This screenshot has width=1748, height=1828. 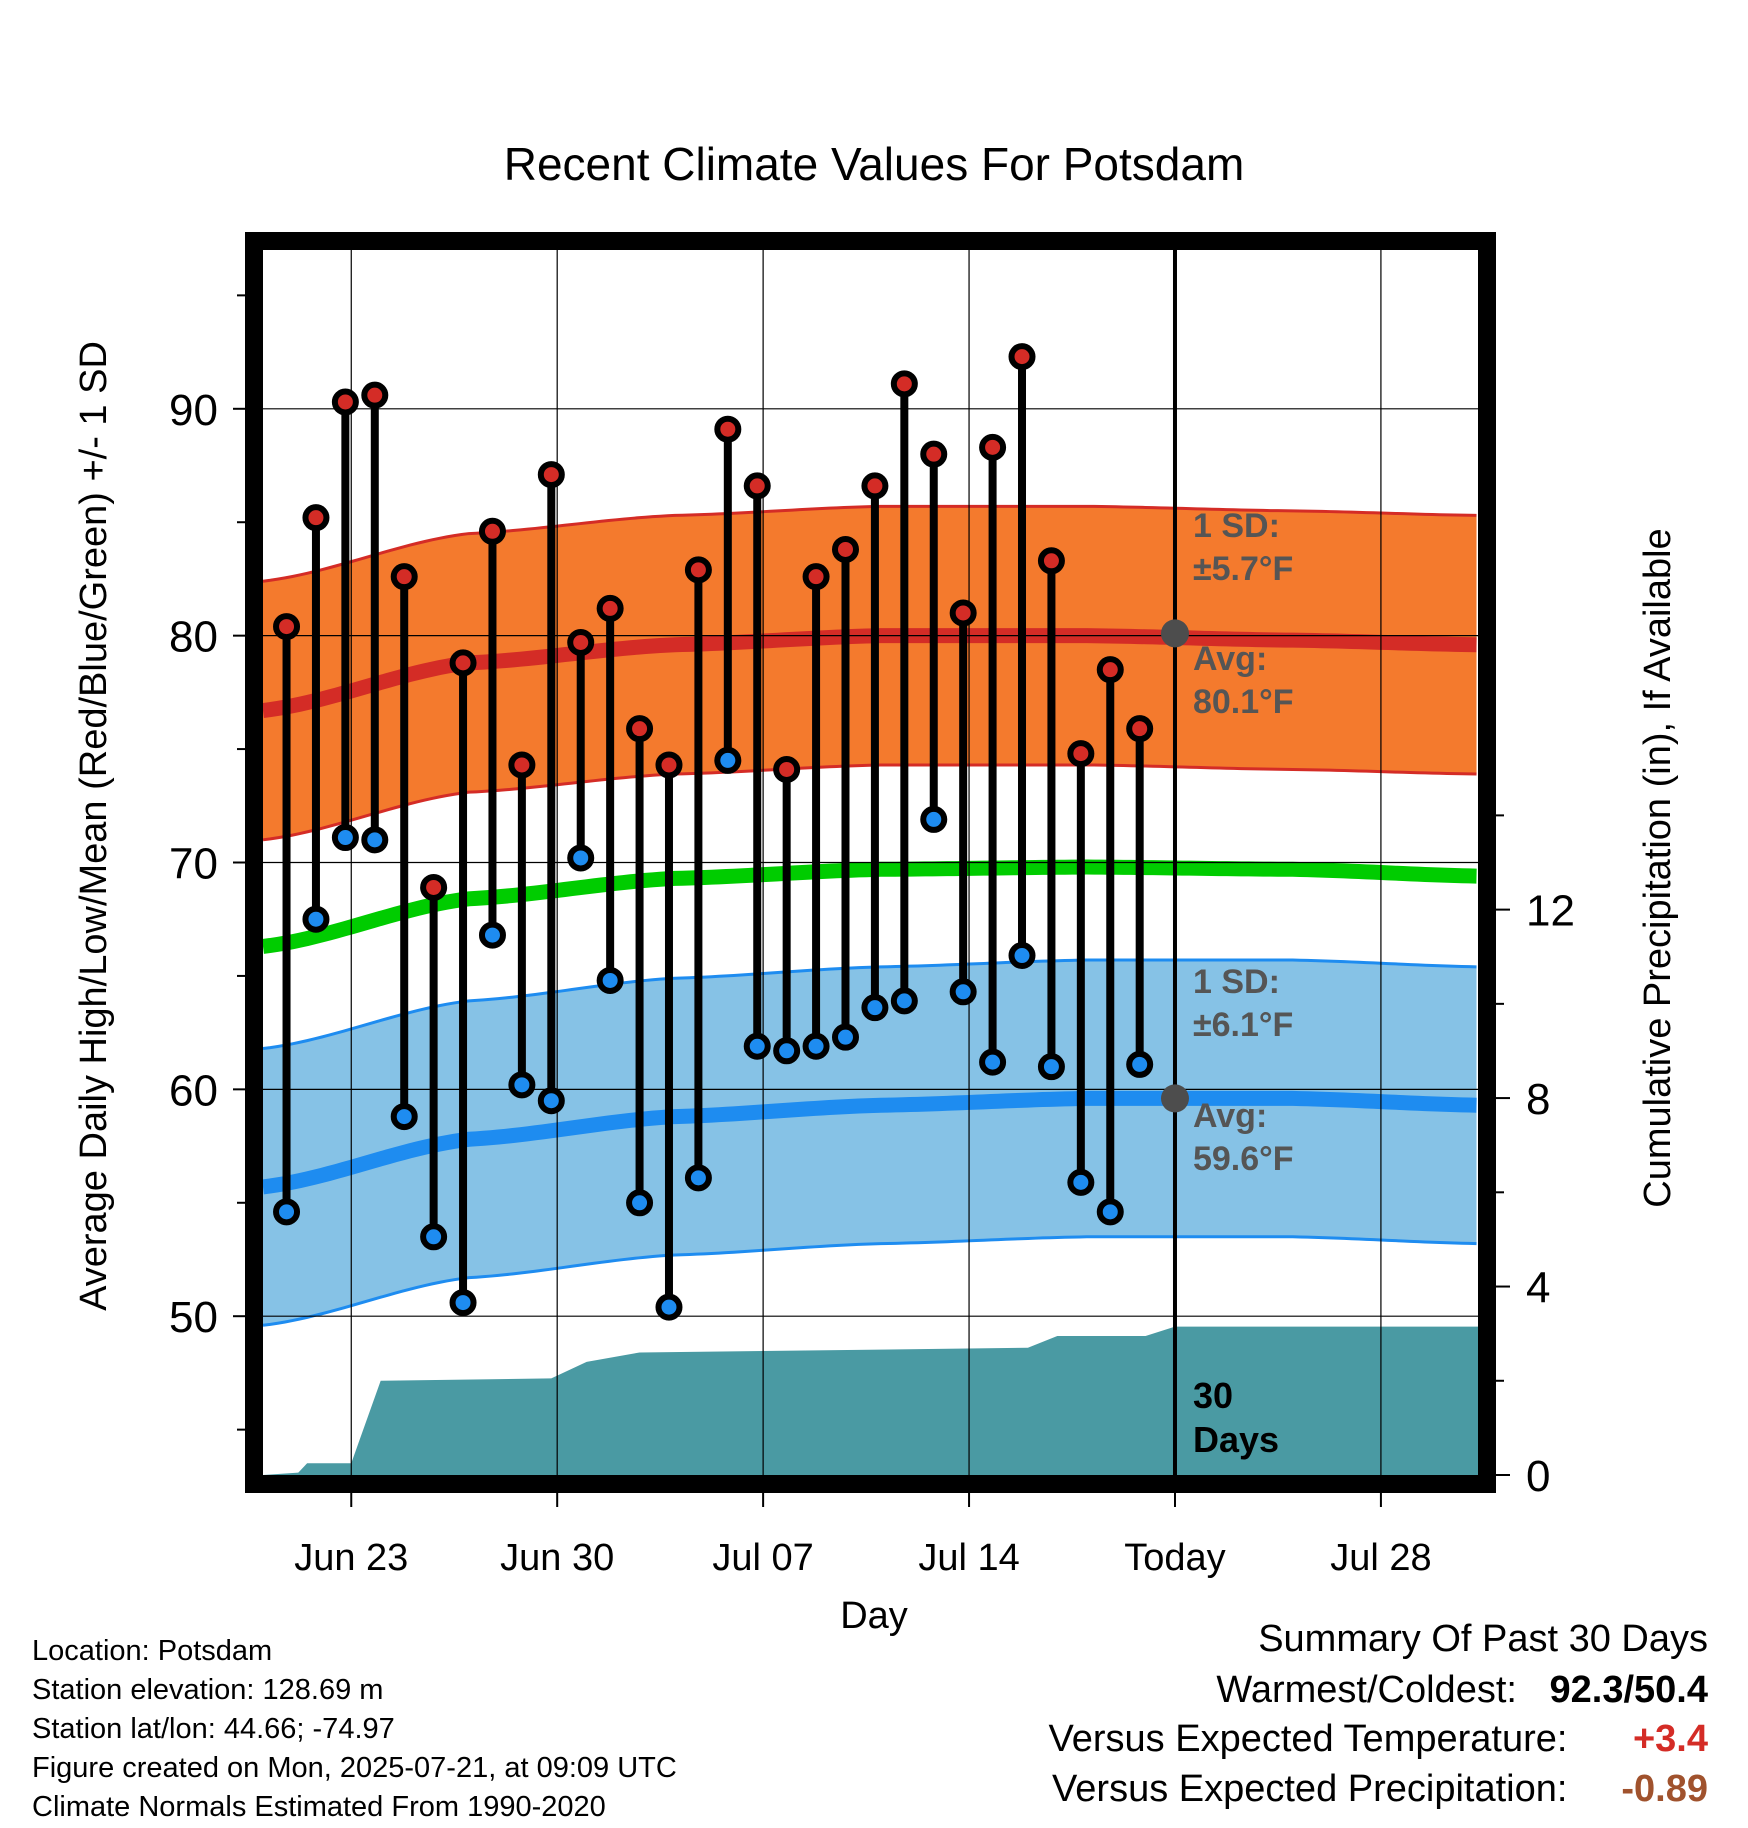 What do you see at coordinates (208, 1690) in the screenshot?
I see `info-elevation: Station elevation: 128.69 m` at bounding box center [208, 1690].